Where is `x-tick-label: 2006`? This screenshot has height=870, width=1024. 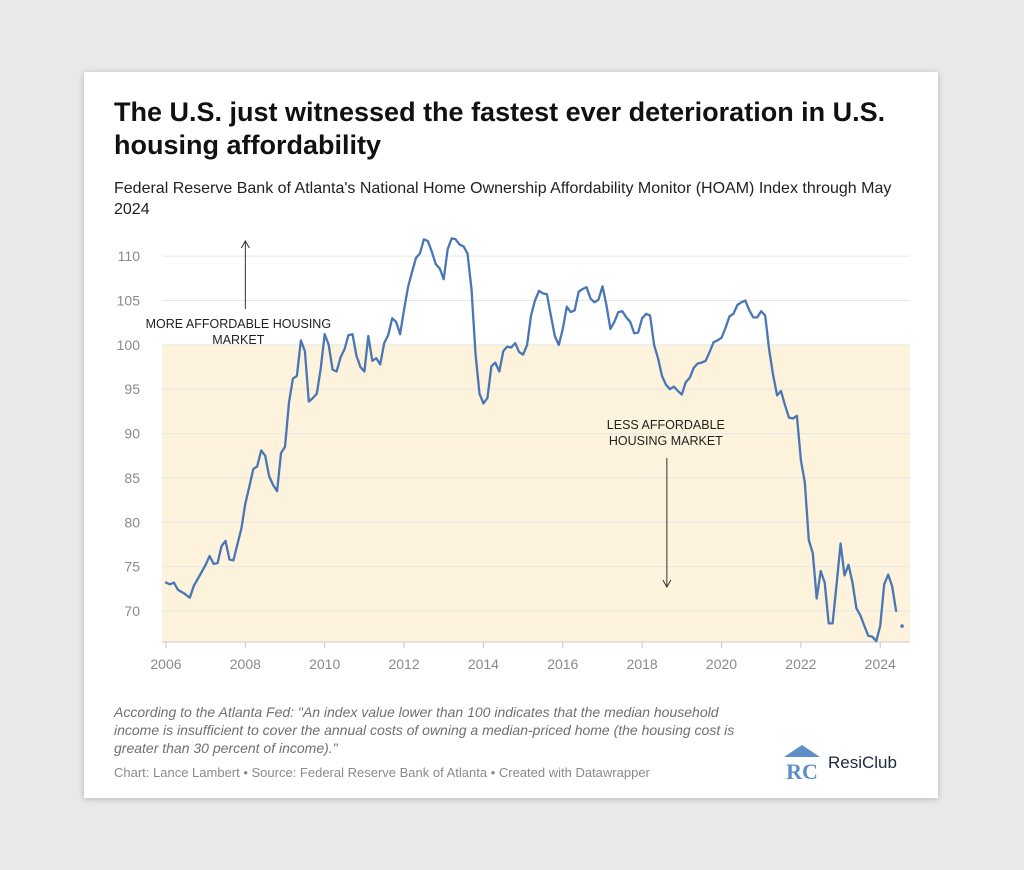
x-tick-label: 2006 is located at coordinates (165, 664).